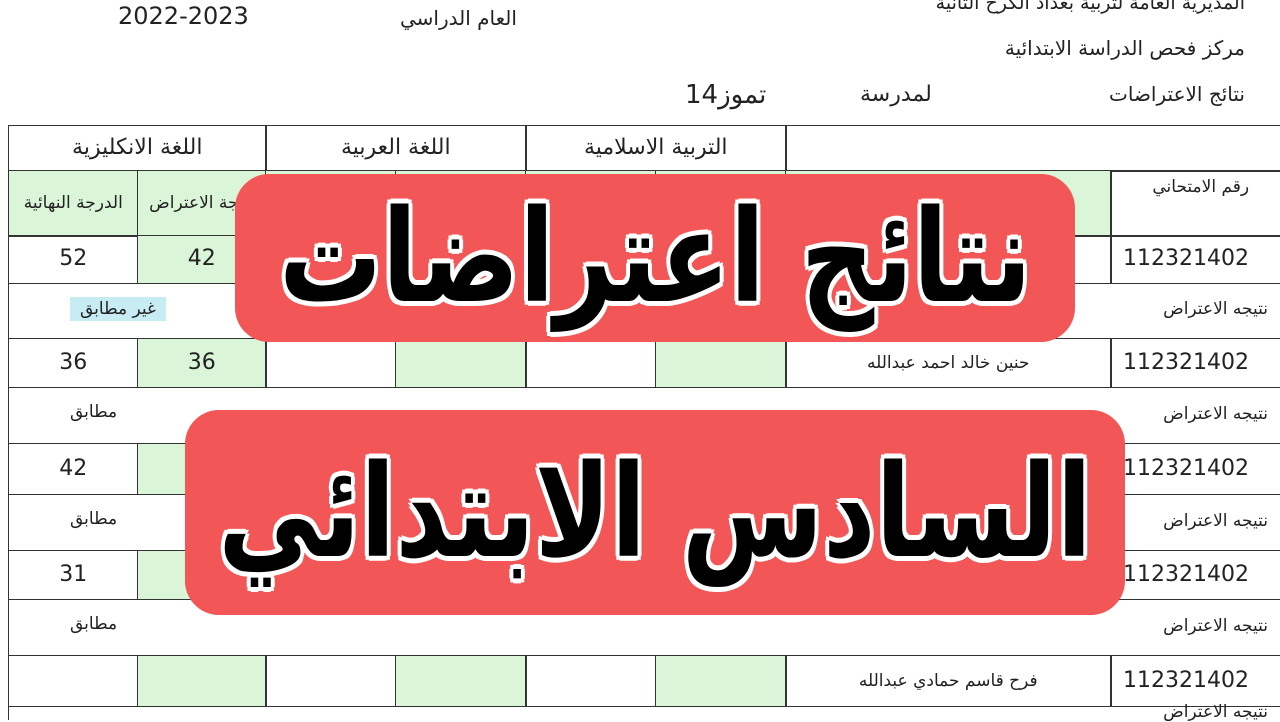 Image resolution: width=1280 pixels, height=722 pixels. I want to click on overlay-title-line1: نتائج اعتراضات, so click(655, 257).